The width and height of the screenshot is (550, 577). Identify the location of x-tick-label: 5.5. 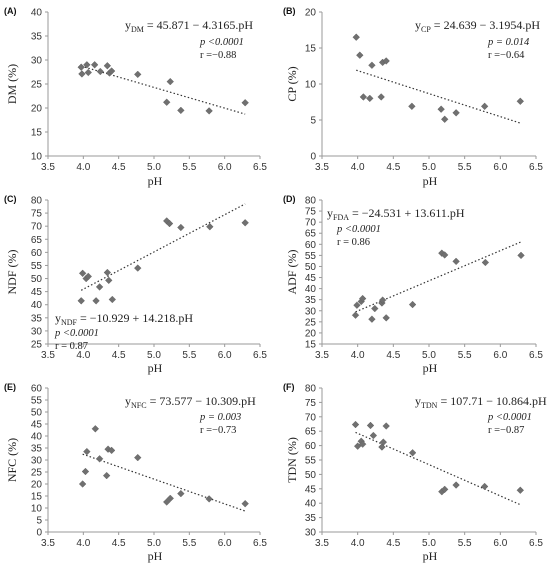
(189, 167).